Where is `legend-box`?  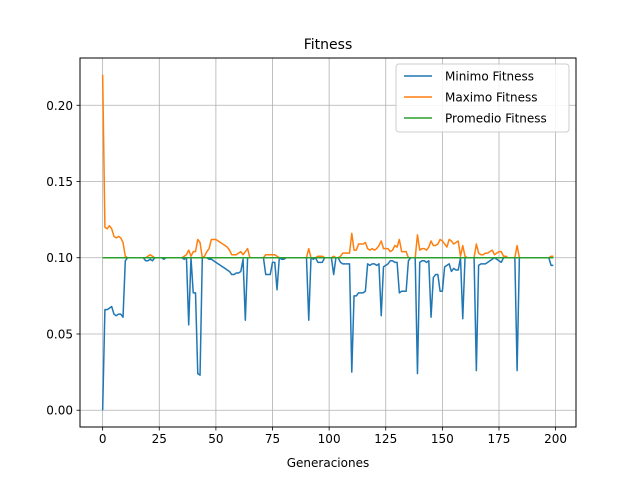
legend-box is located at coordinates (482, 98).